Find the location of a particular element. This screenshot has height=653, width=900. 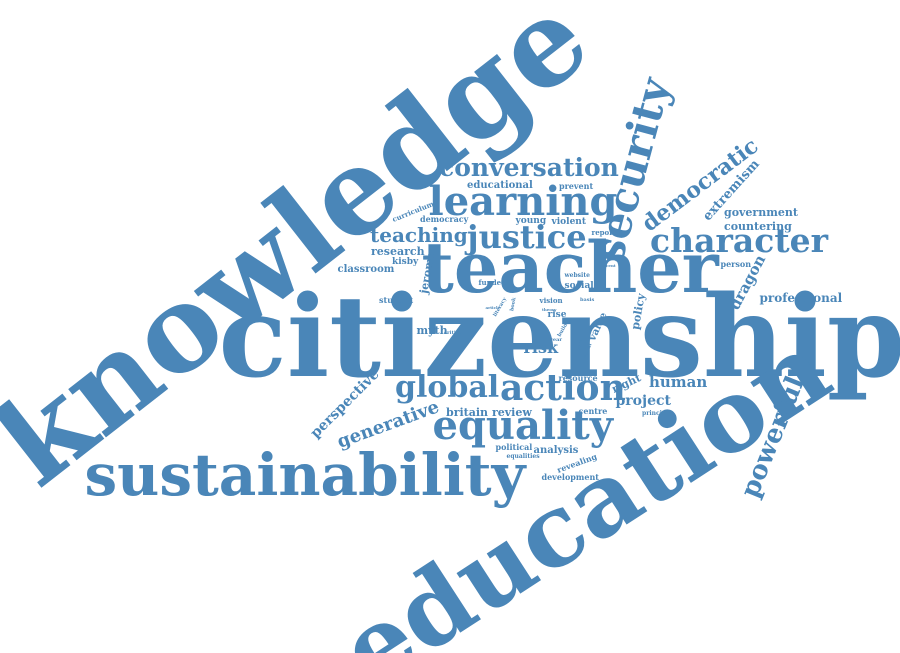

word-sustainability: sustainability is located at coordinates (305, 475).